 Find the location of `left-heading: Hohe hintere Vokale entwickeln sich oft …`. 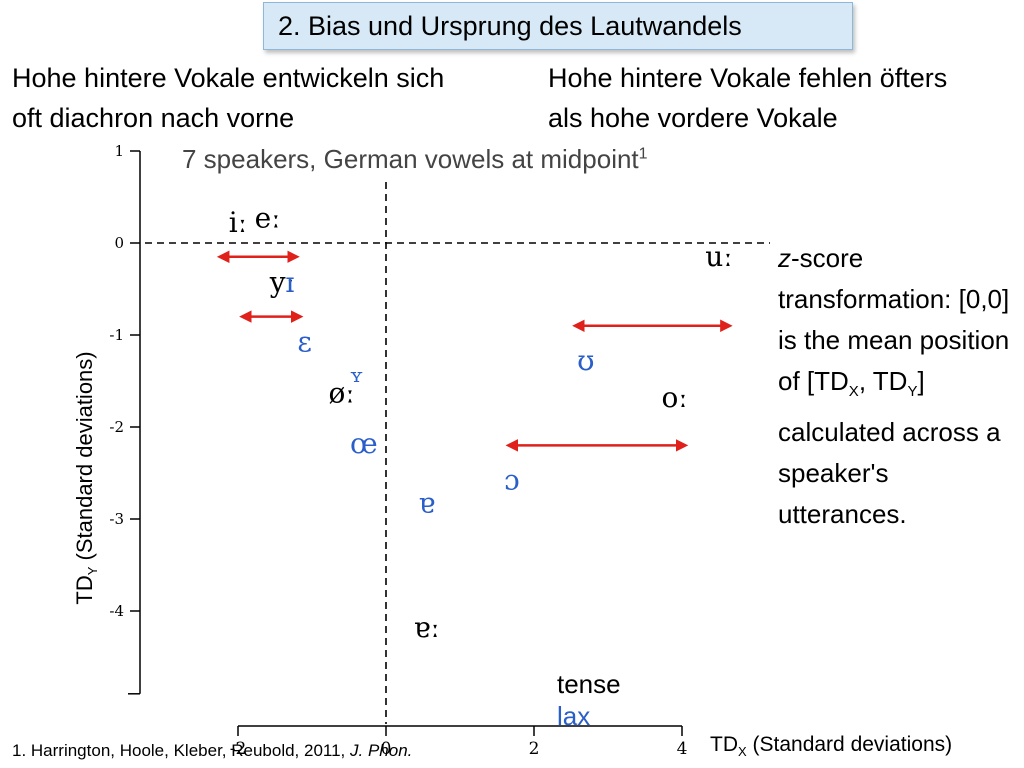

left-heading: Hohe hintere Vokale entwickeln sich oft … is located at coordinates (228, 98).